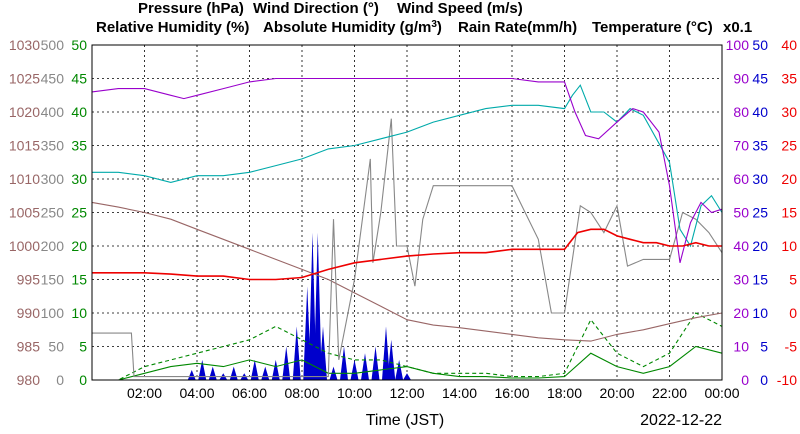 This screenshot has width=800, height=434. I want to click on y-tick-label-wind_speed: 5, so click(83, 347).